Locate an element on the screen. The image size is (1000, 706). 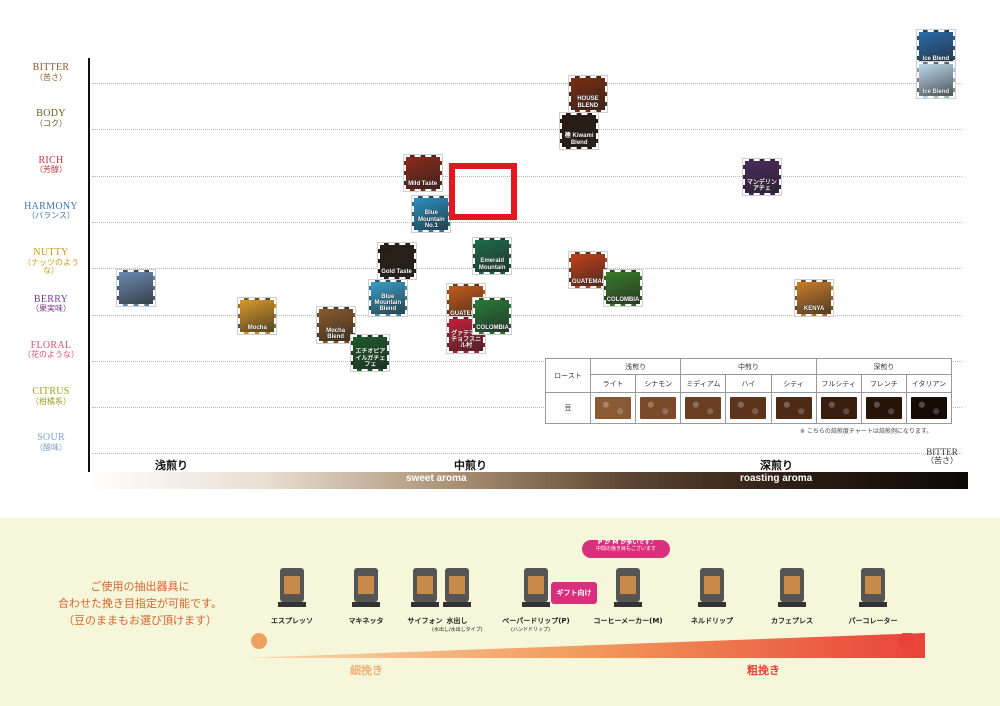
brew-tool-label: ネルドリップ is located at coordinates (712, 621).